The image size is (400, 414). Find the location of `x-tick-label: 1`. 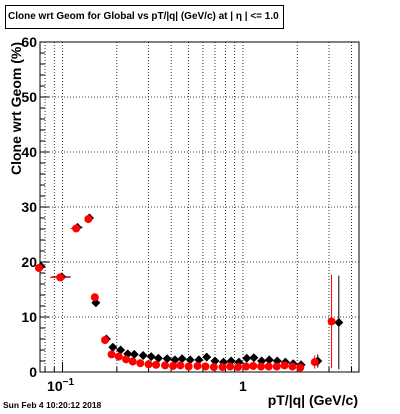

x-tick-label: 1 is located at coordinates (243, 386).